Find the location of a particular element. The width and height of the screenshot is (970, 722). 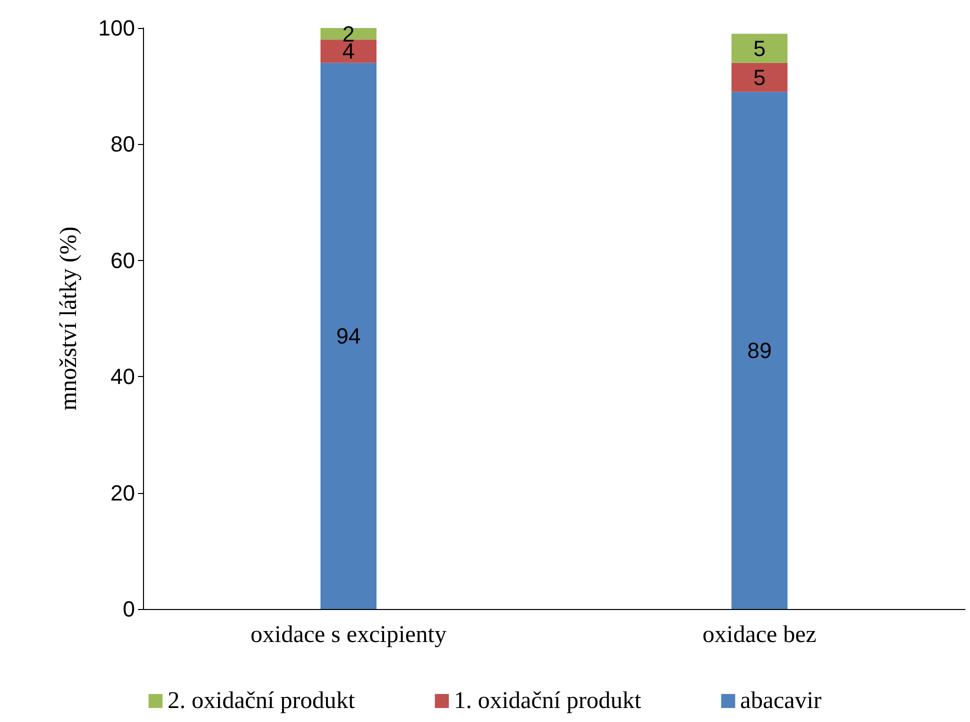

legend-label: 1. oxidační produkt is located at coordinates (548, 701).